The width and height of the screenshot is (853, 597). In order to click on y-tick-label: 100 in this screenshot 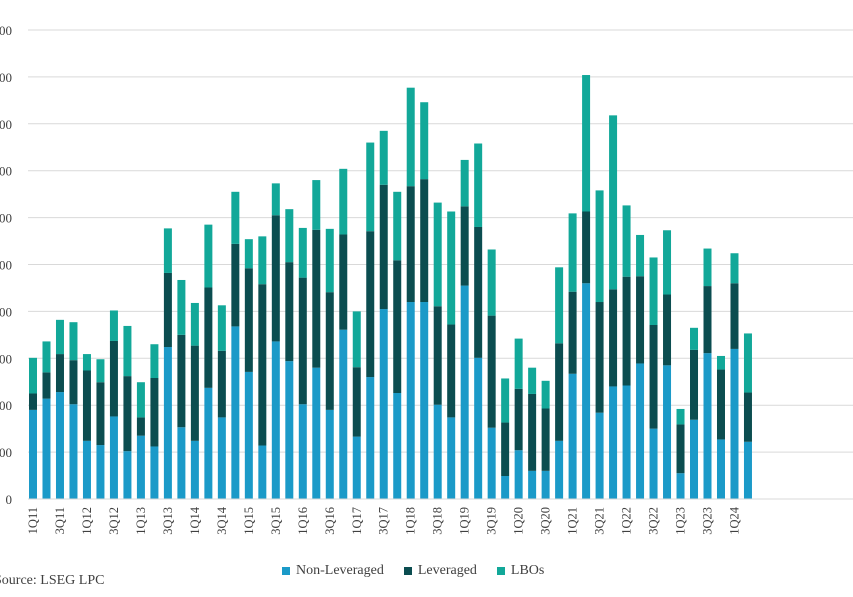, I will do `click(6, 452)`.